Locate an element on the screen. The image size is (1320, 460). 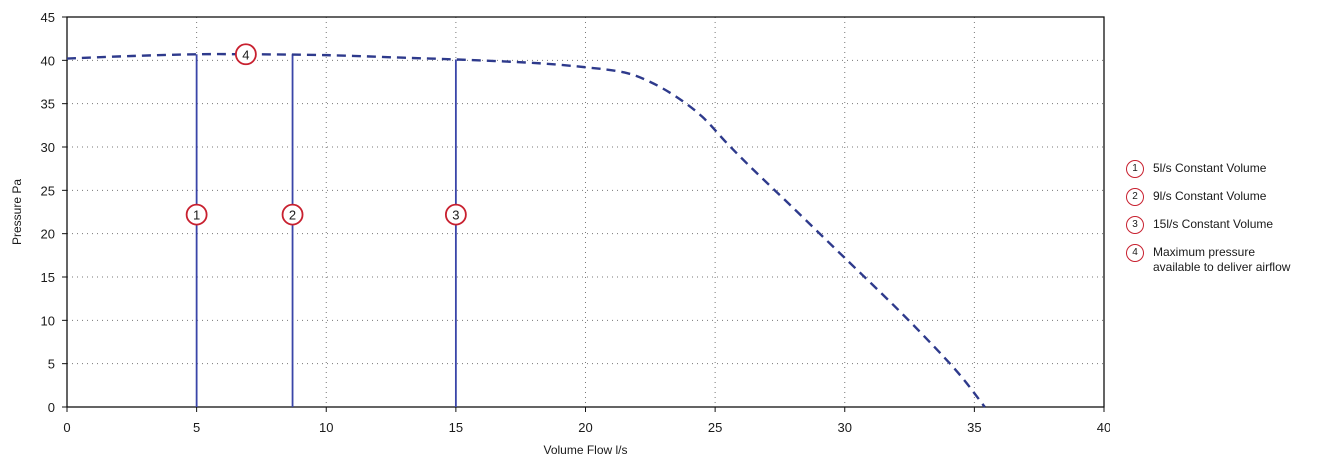
y-tick-label-6: 30 is located at coordinates (48, 147).